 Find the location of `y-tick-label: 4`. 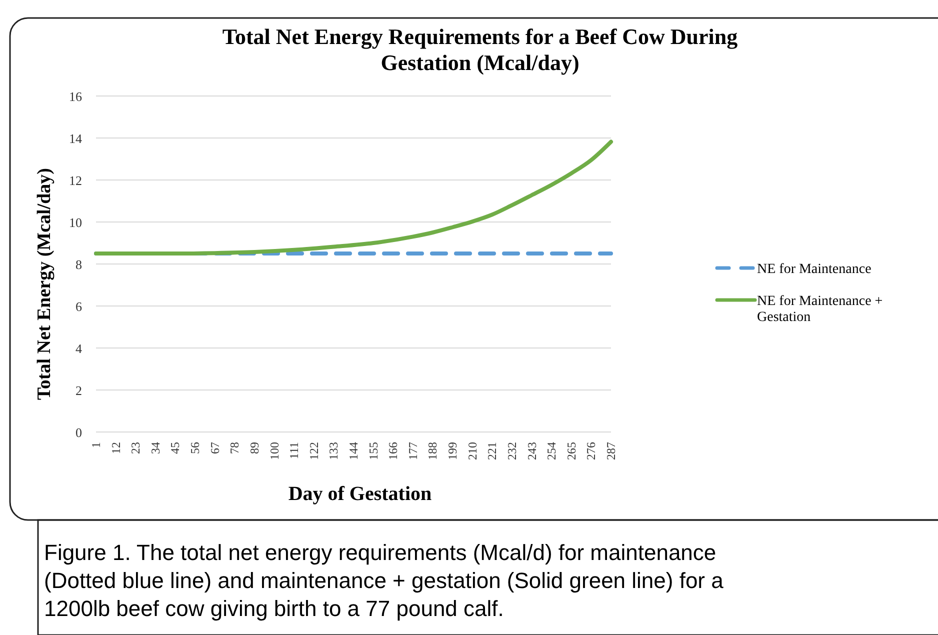

y-tick-label: 4 is located at coordinates (79, 348).